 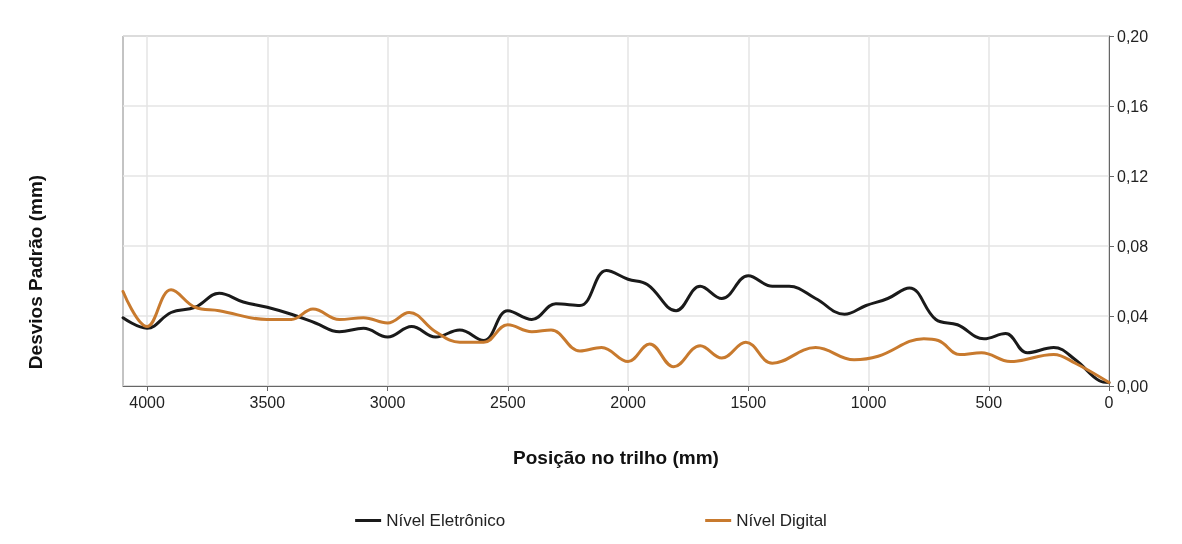 I want to click on y-tick-label: 0,12, so click(x=1133, y=176).